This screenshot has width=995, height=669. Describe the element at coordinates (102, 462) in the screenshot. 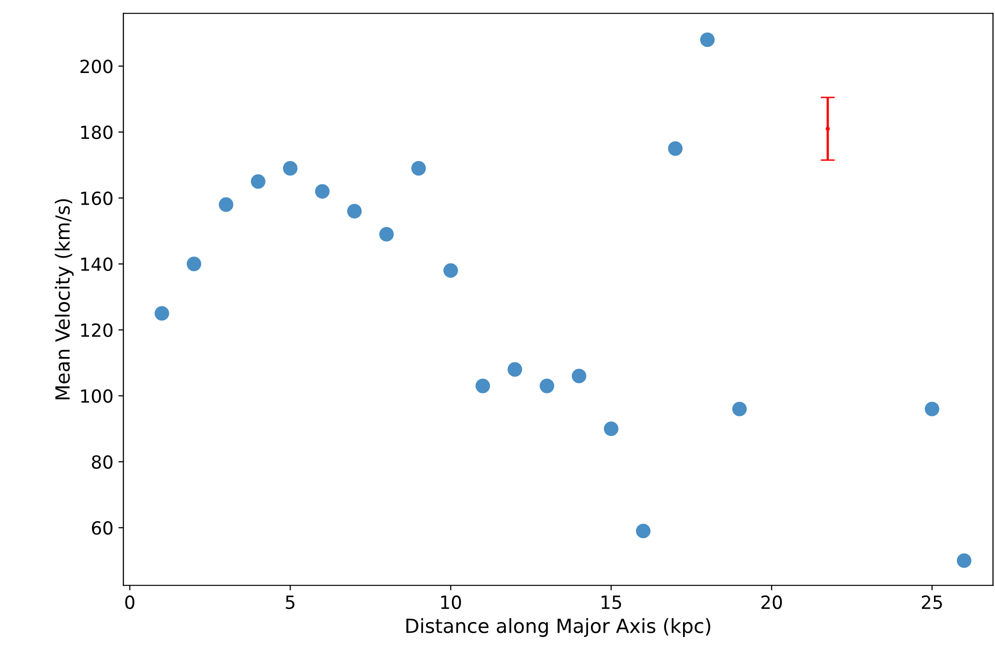

I see `y-tick-label: 80` at that location.